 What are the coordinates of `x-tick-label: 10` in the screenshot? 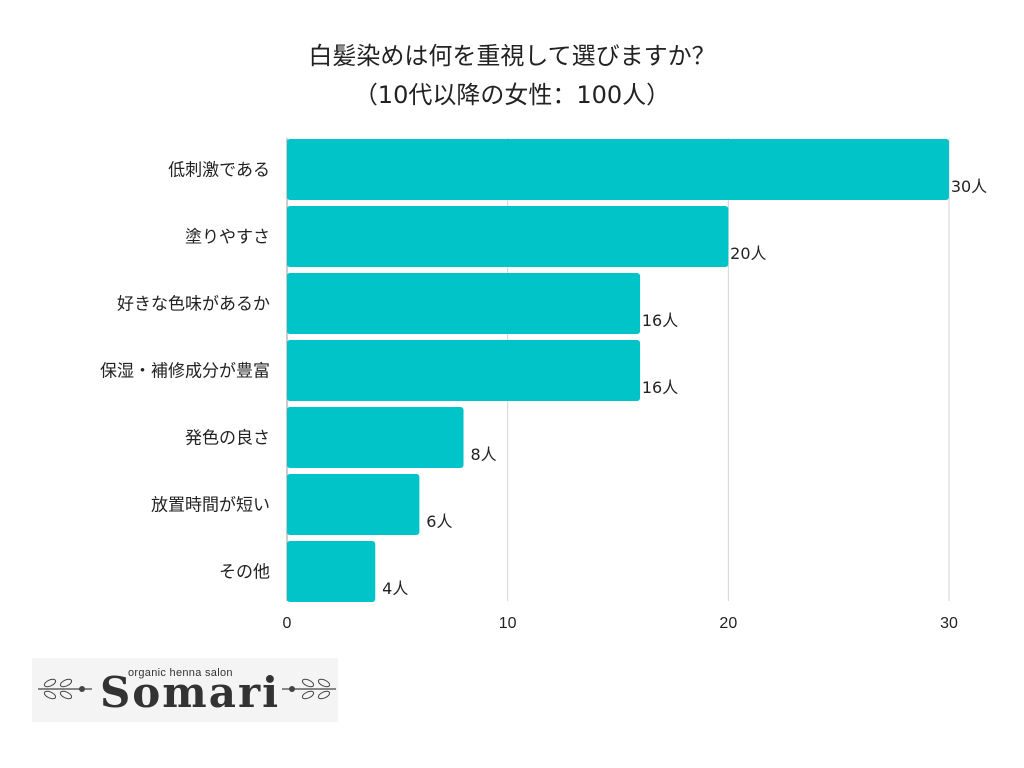 It's located at (508, 623).